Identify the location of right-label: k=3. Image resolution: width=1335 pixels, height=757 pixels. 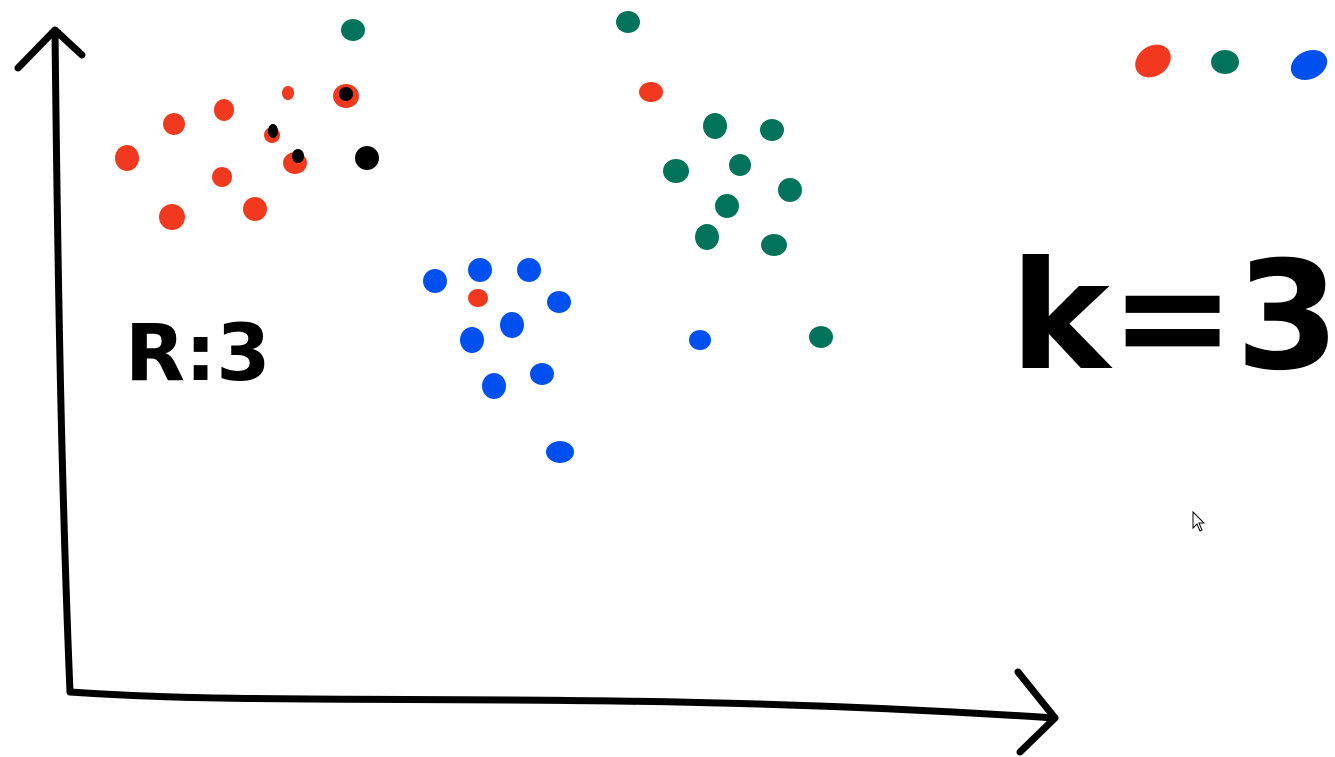
(1172, 317).